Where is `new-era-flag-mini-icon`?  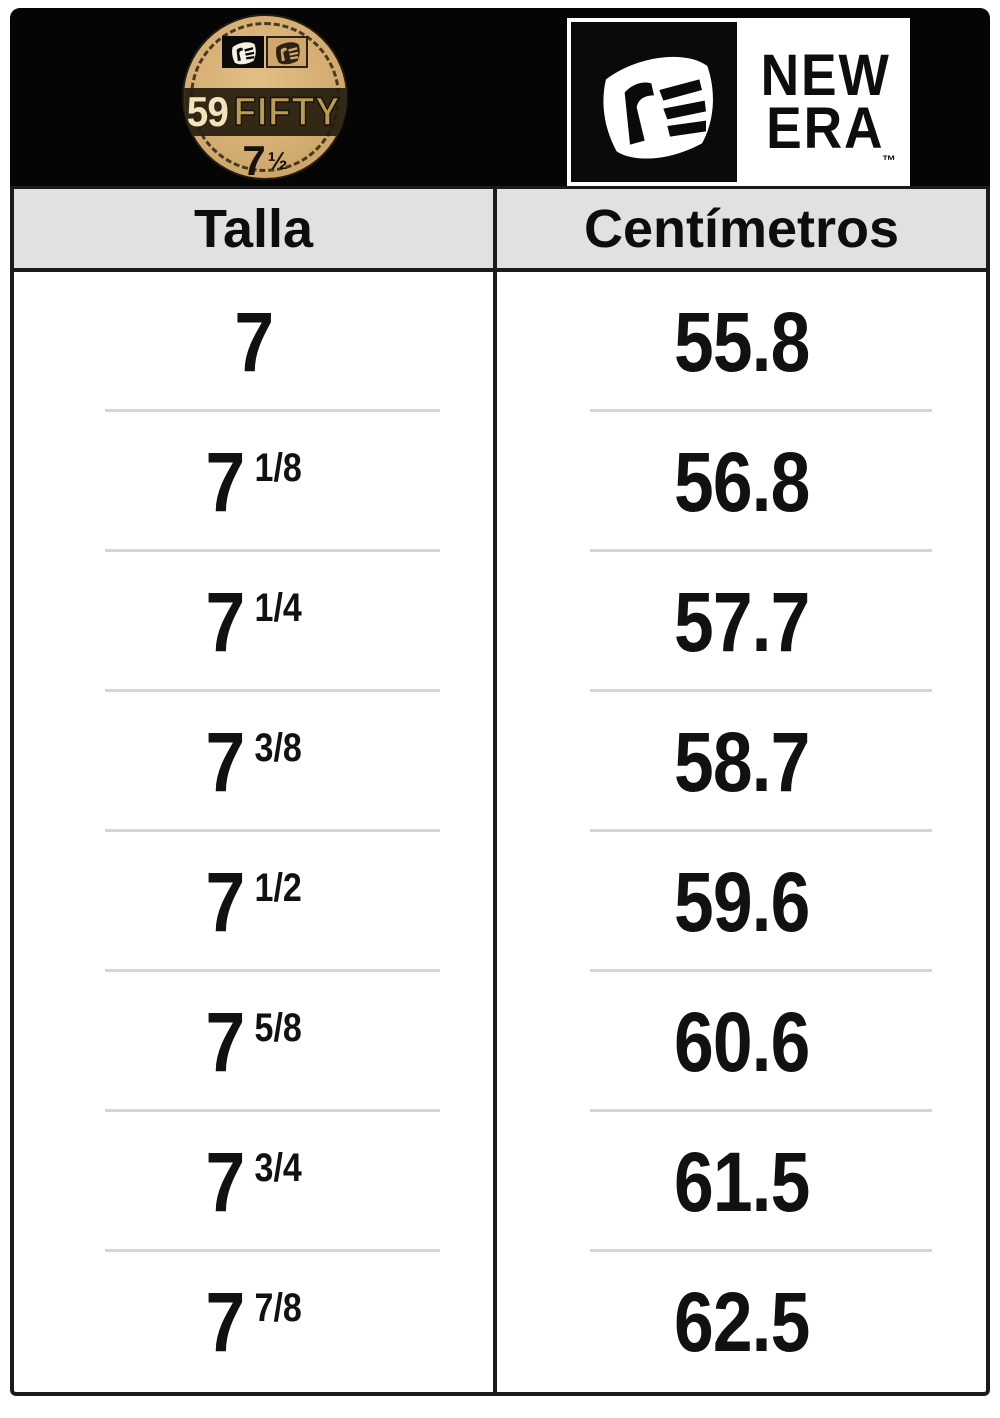
new-era-flag-mini-icon is located at coordinates (243, 52).